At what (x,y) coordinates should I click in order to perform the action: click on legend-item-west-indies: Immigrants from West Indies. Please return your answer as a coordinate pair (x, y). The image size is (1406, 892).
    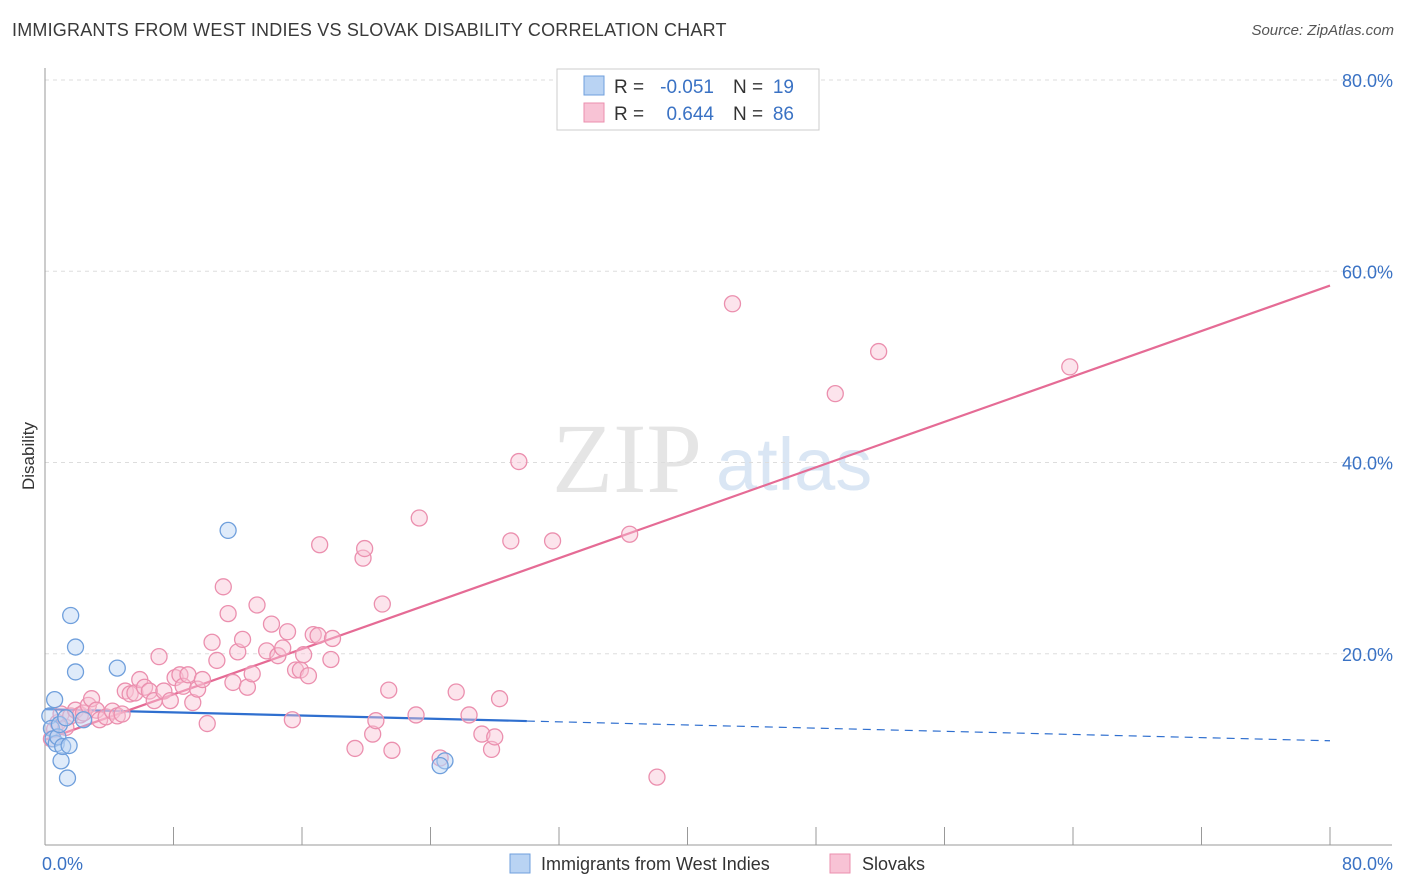
    Looking at the image, I should click on (639, 863).